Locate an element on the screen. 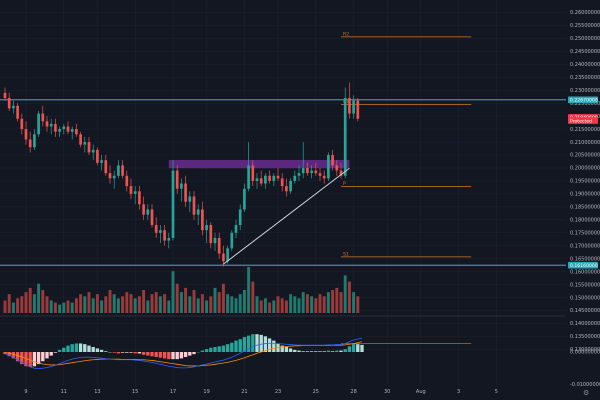  time-tick-label: 28 is located at coordinates (353, 392).